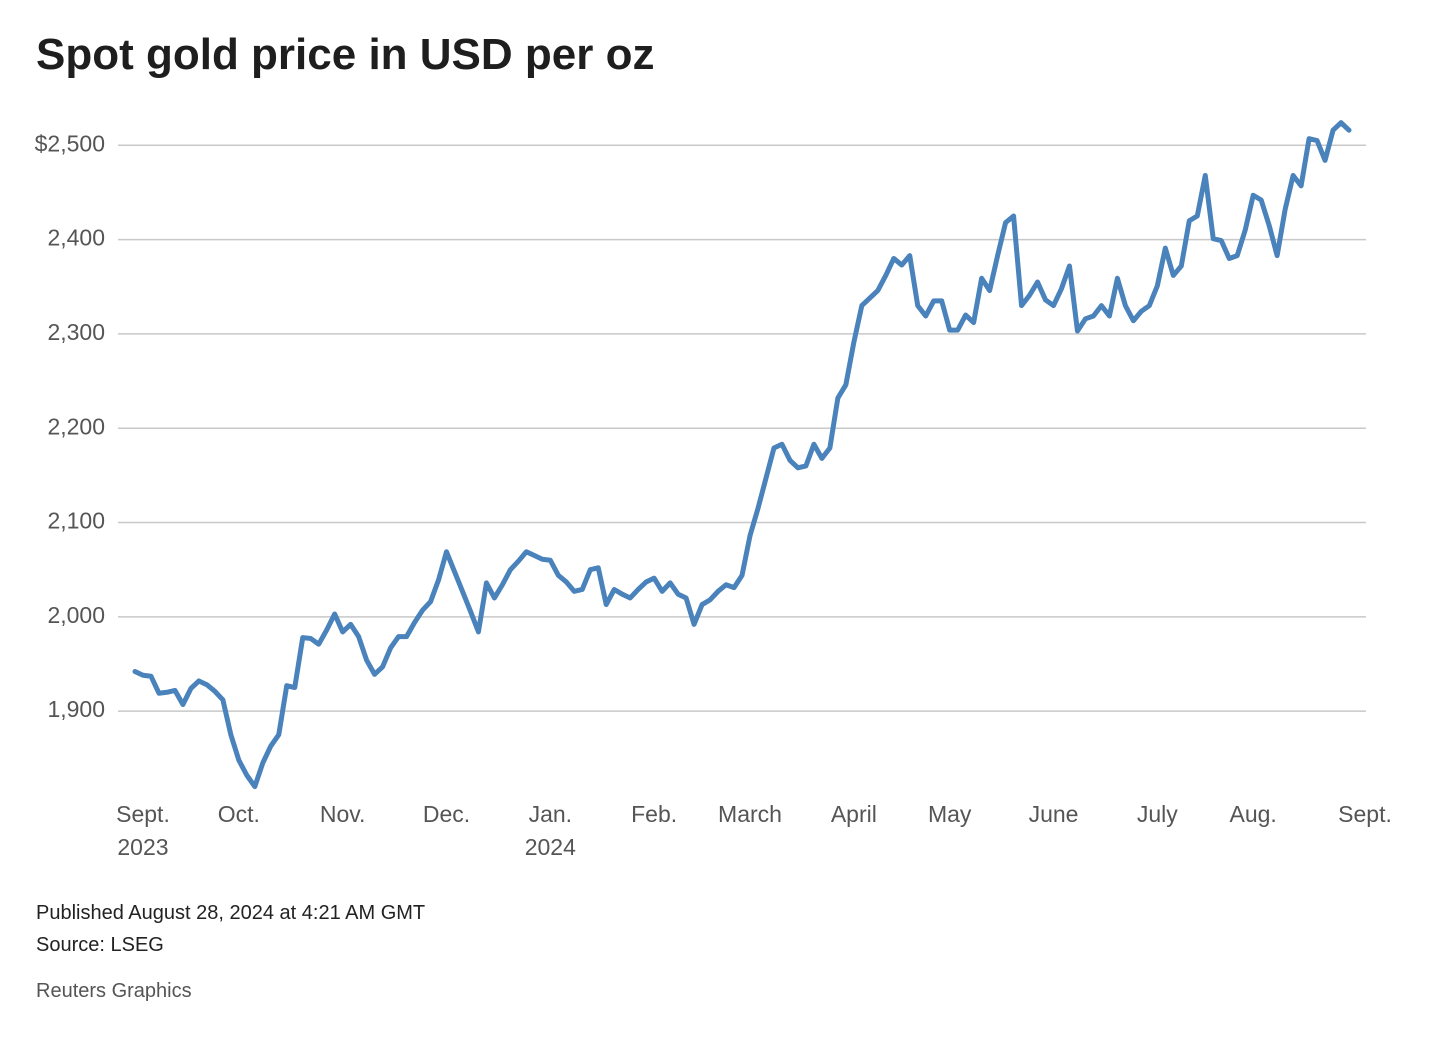  I want to click on x-tick-label: Feb., so click(654, 814).